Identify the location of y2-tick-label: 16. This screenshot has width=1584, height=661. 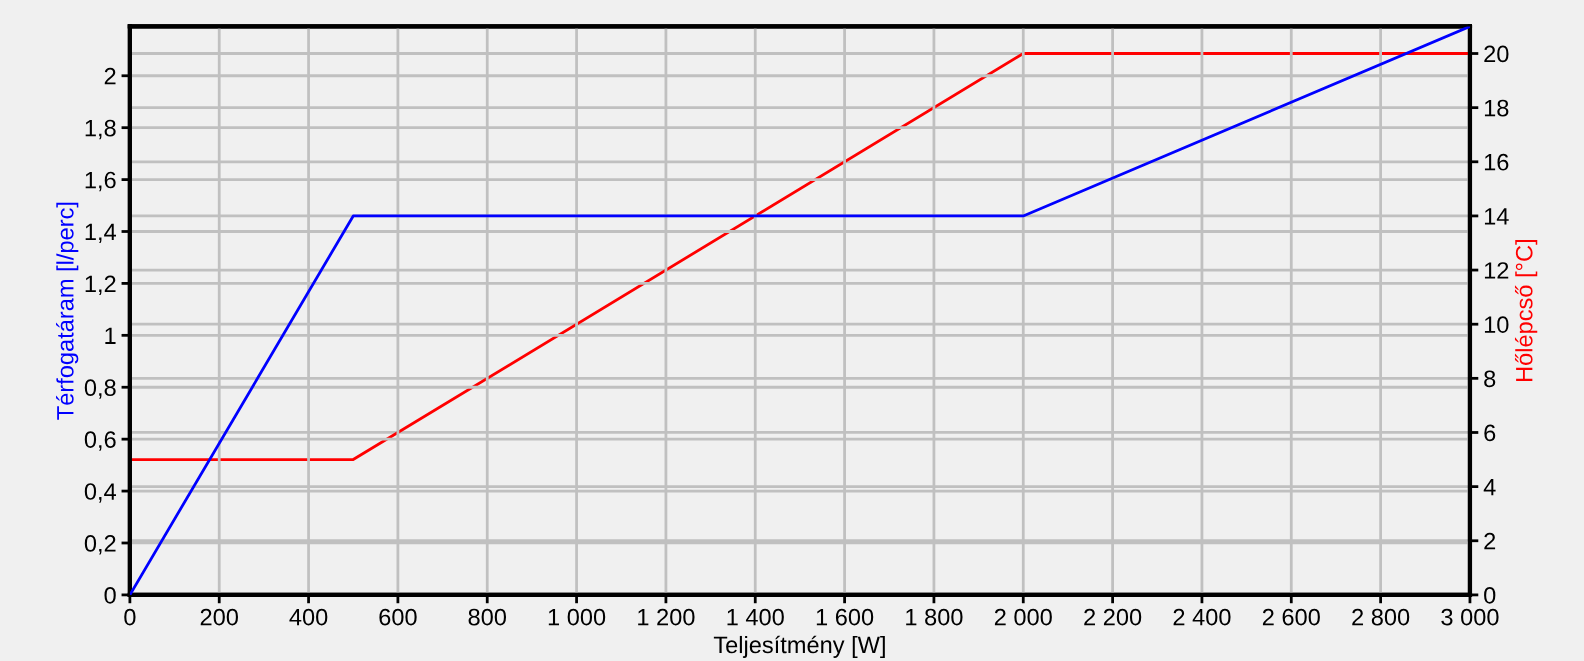
(1496, 162).